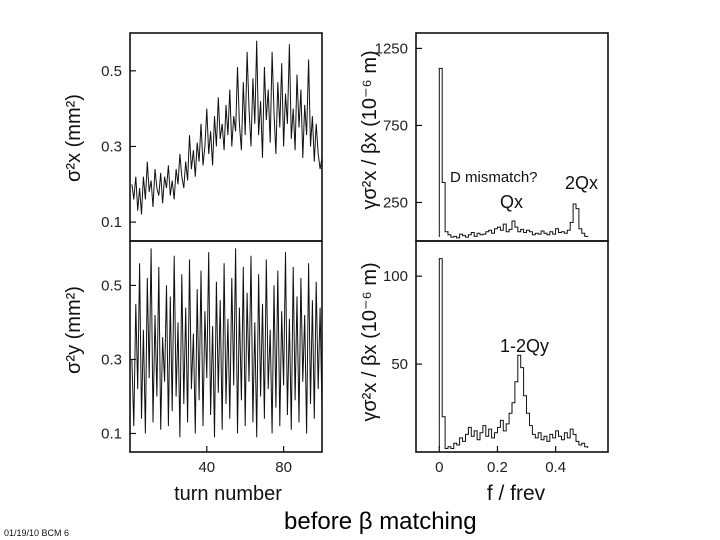 This screenshot has width=720, height=540. What do you see at coordinates (74, 138) in the screenshot?
I see `ylabel-sigma-x: σ²x (mm²)` at bounding box center [74, 138].